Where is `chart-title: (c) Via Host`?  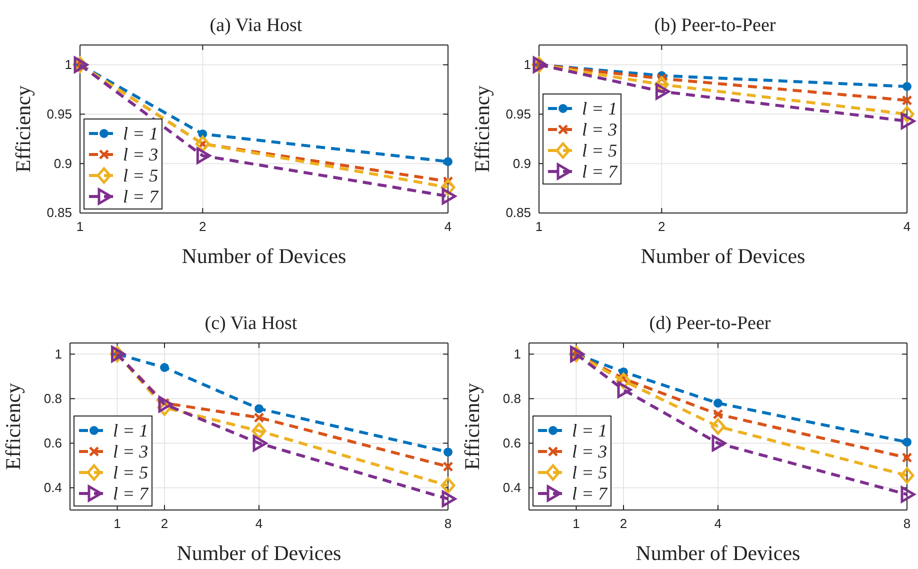 chart-title: (c) Via Host is located at coordinates (251, 323).